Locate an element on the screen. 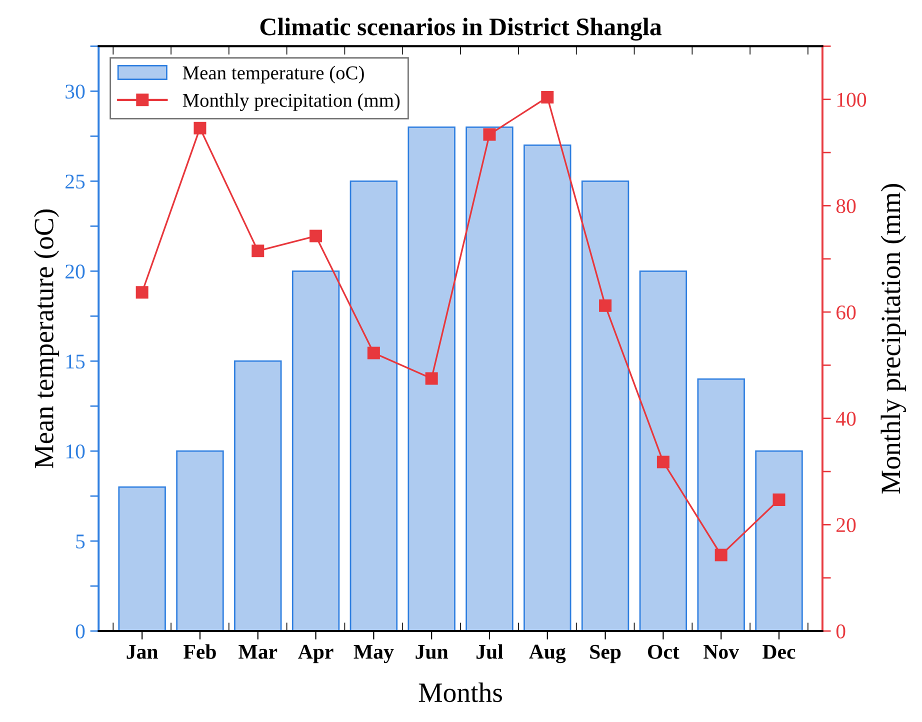  legend-label: Mean temperature (oC) is located at coordinates (273, 75).